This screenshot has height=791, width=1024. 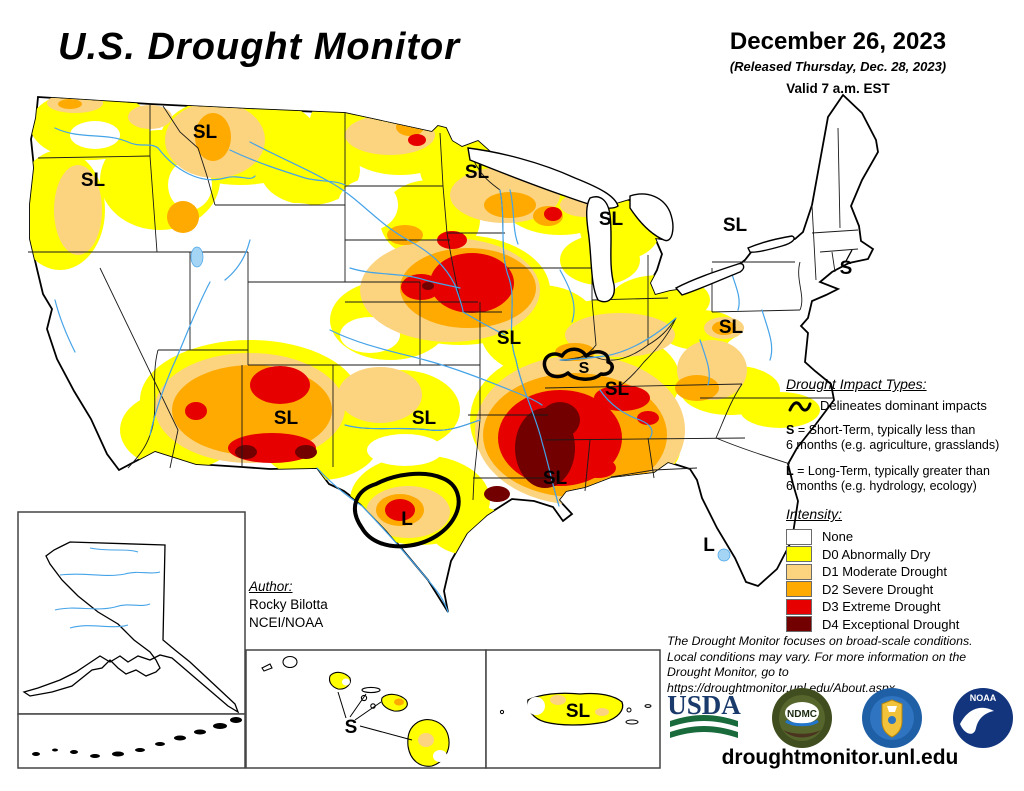 What do you see at coordinates (856, 384) in the screenshot?
I see `impact-types-heading: Drought Impact Types:` at bounding box center [856, 384].